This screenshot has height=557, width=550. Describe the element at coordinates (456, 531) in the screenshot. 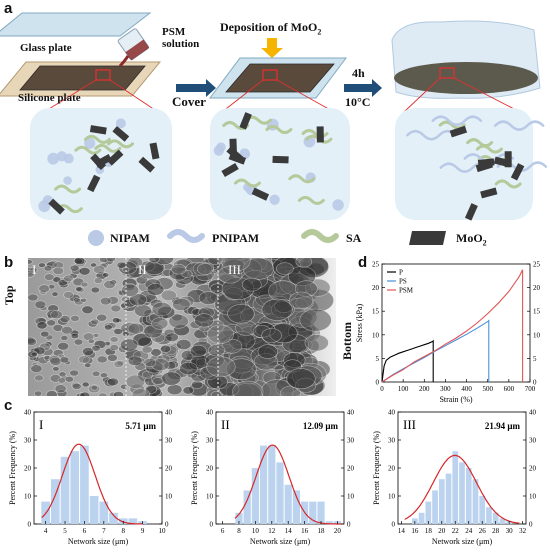

I see `x-tick-label: 22` at that location.